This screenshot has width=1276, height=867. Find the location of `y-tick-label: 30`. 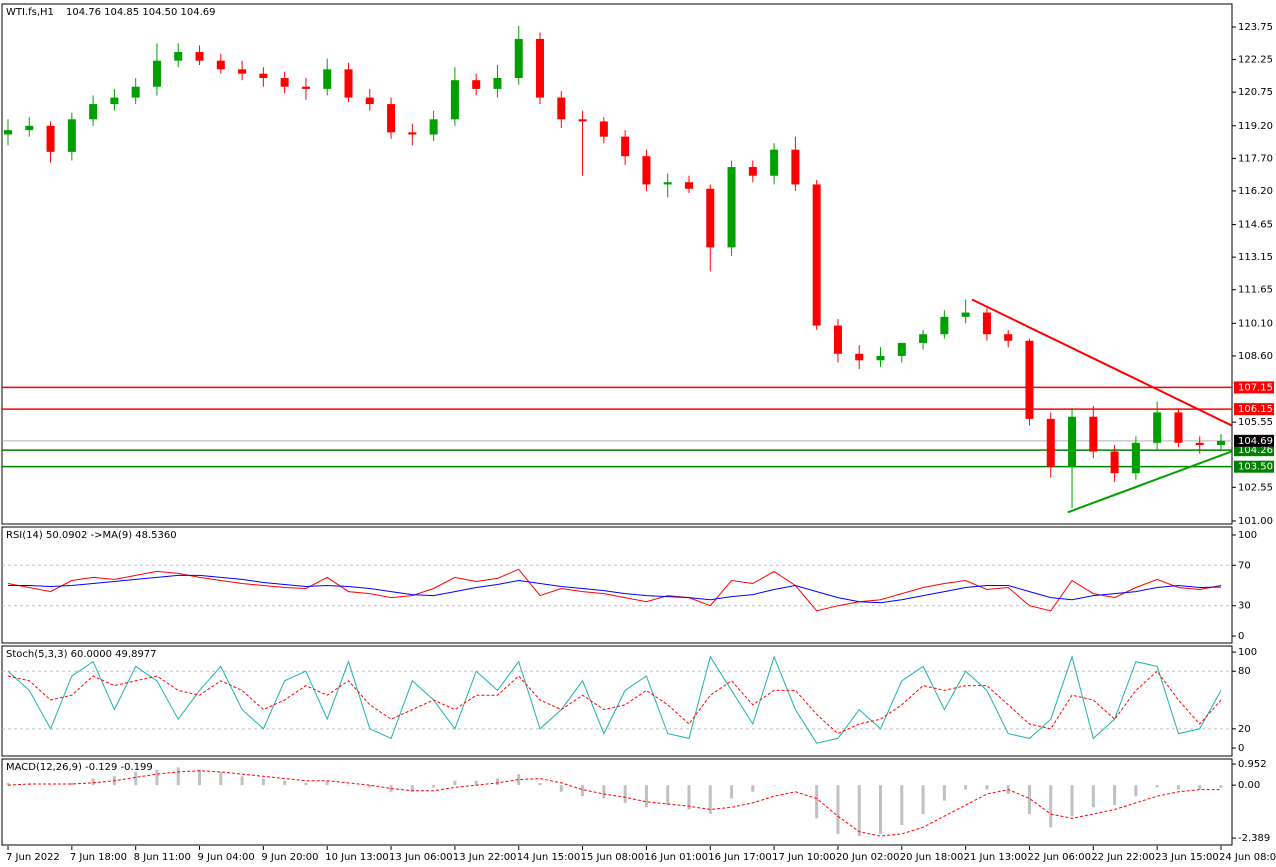

y-tick-label: 30 is located at coordinates (1244, 606).